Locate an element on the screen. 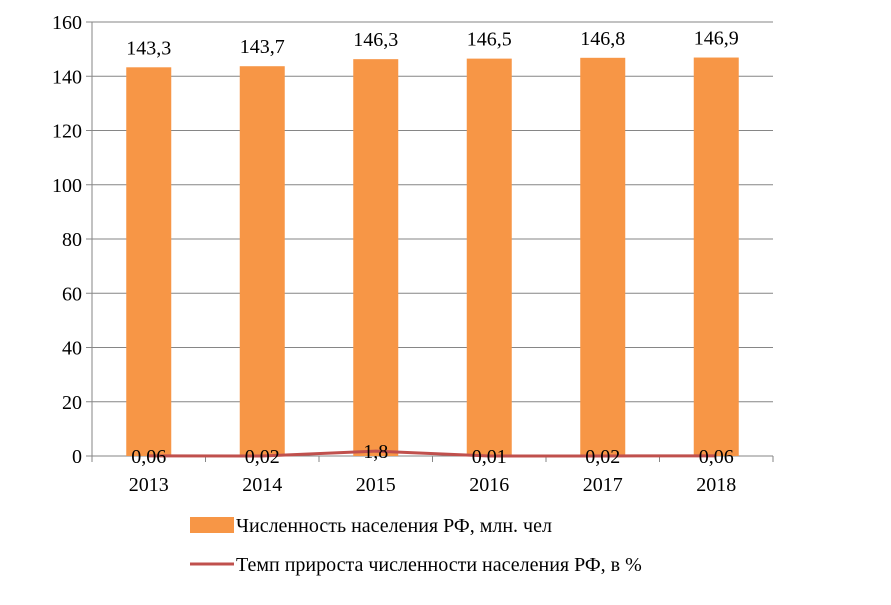 This screenshot has width=891, height=605. legend-label-bar: Численность населения РФ, млн. чел is located at coordinates (394, 526).